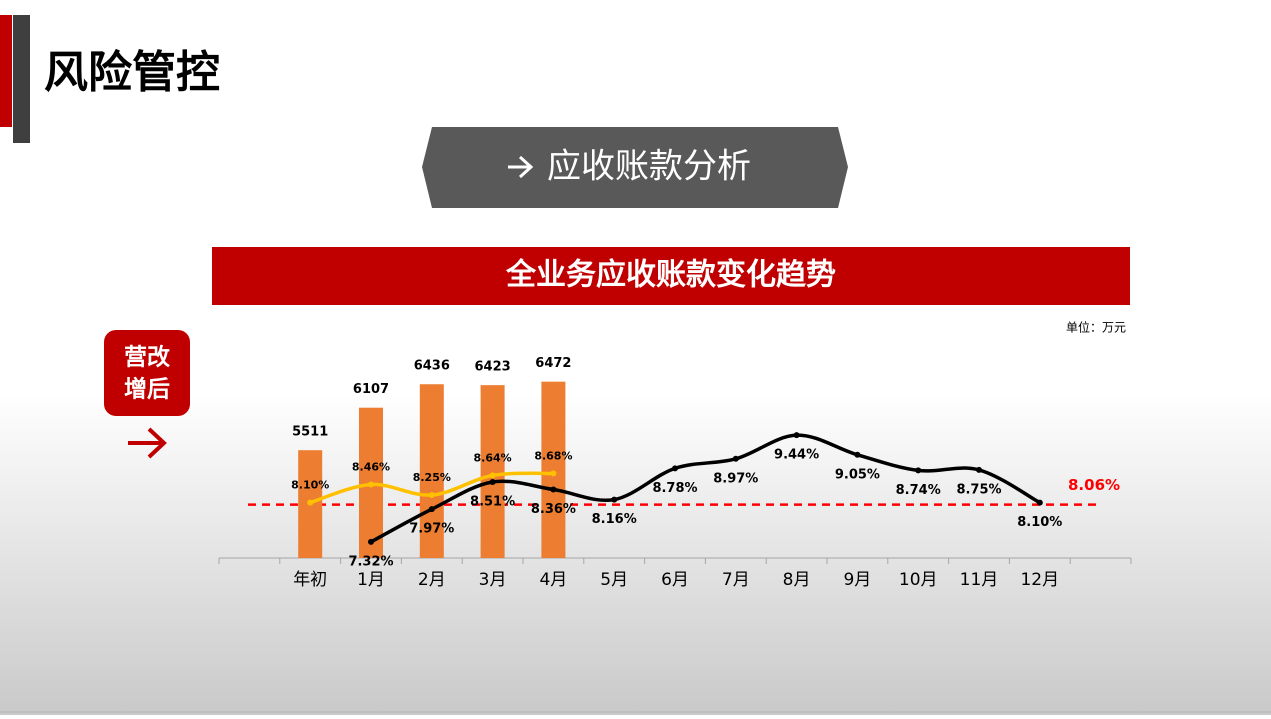 This screenshot has width=1271, height=719. I want to click on bar-label: 5511, so click(310, 432).